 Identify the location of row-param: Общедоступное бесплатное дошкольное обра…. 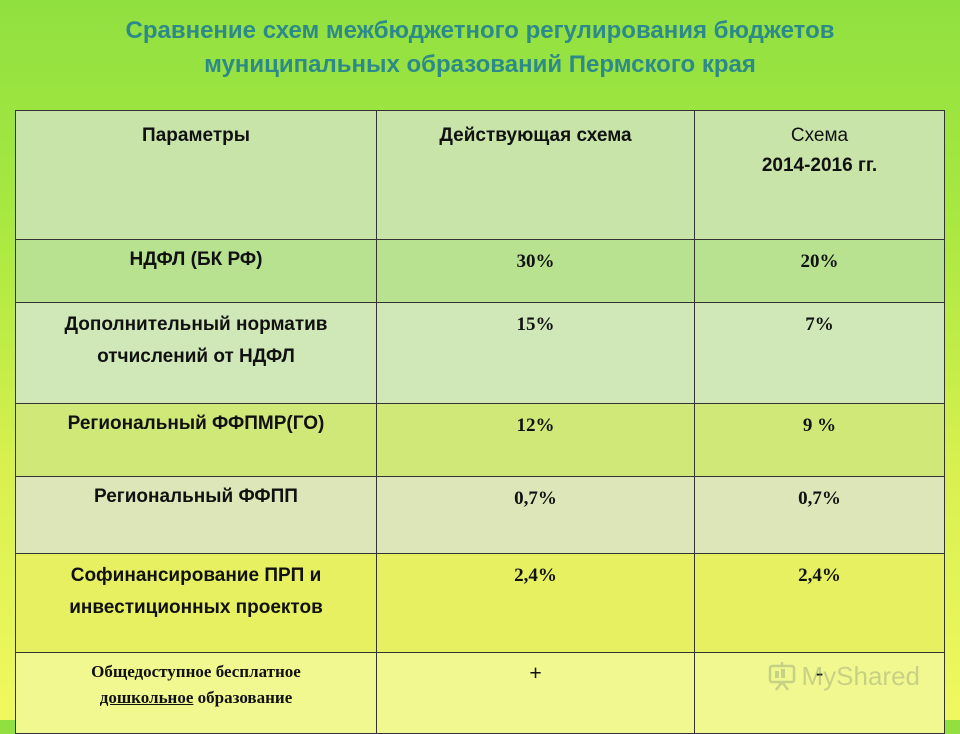
(196, 693).